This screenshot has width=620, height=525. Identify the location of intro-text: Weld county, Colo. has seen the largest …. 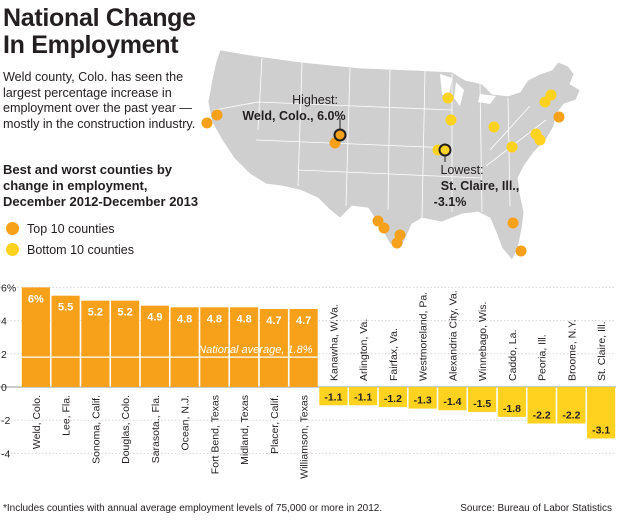
(99, 100).